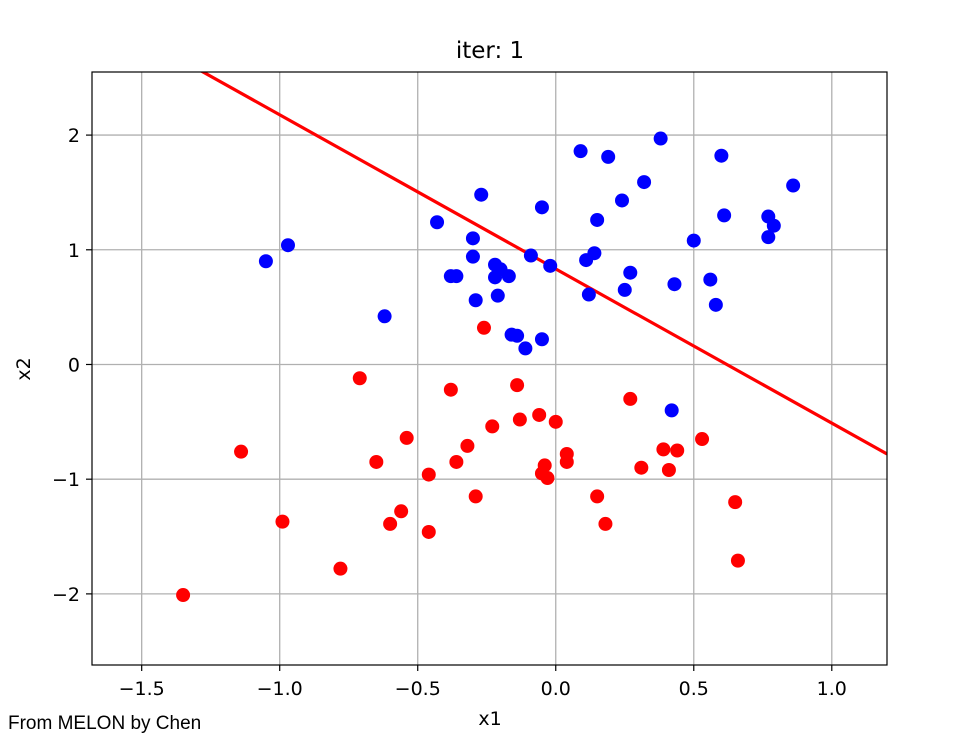 The image size is (963, 739). What do you see at coordinates (142, 689) in the screenshot?
I see `x-tick-label: −1.5` at bounding box center [142, 689].